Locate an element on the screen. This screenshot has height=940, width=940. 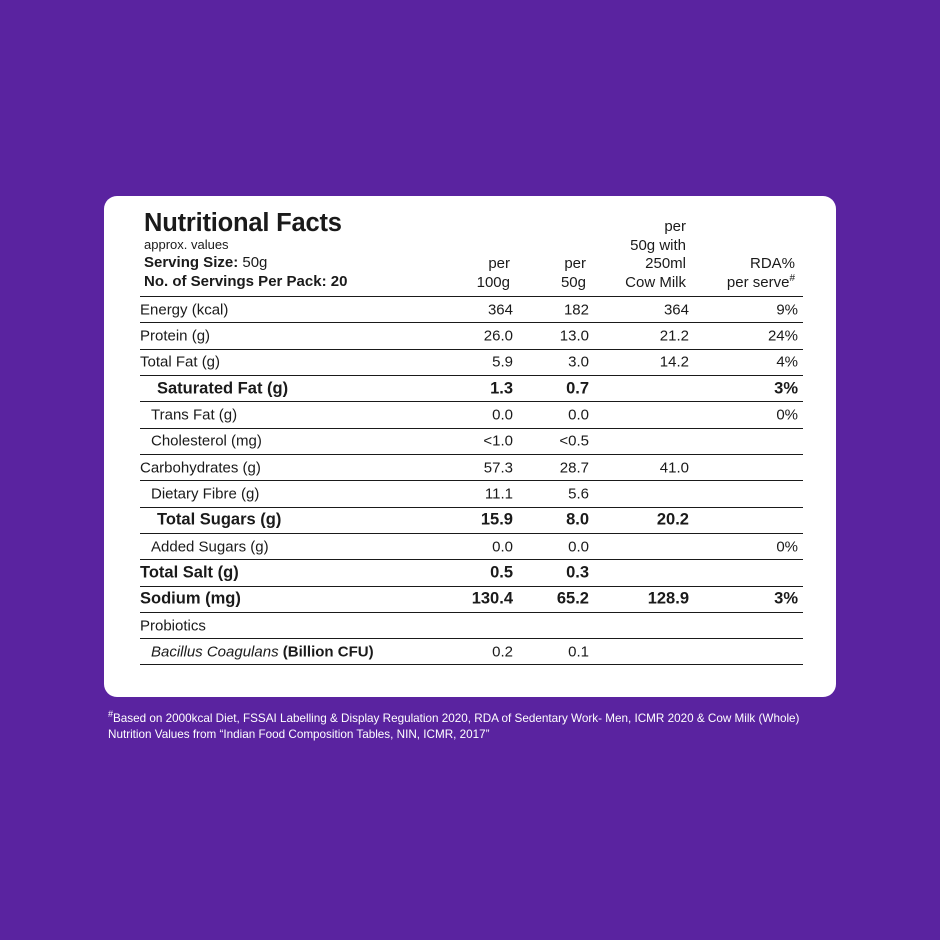
table-row: Sodium (mg) 130.4 65.2 128.9 3% is located at coordinates (471, 598).